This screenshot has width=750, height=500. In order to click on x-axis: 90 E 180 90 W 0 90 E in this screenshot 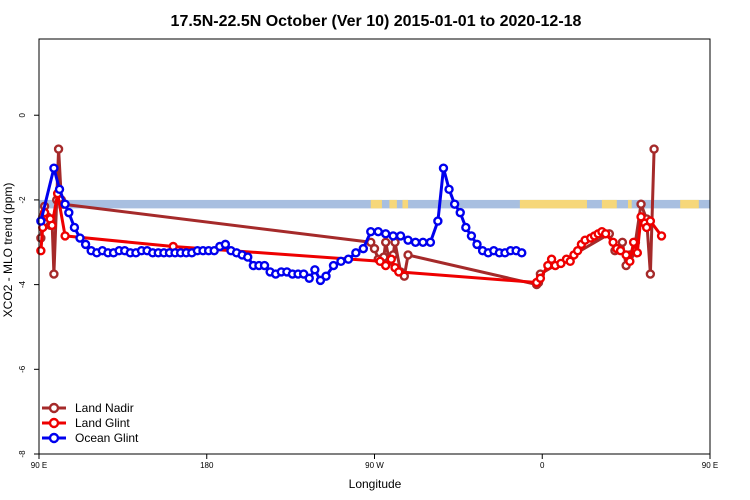, I will do `click(374, 462)`.